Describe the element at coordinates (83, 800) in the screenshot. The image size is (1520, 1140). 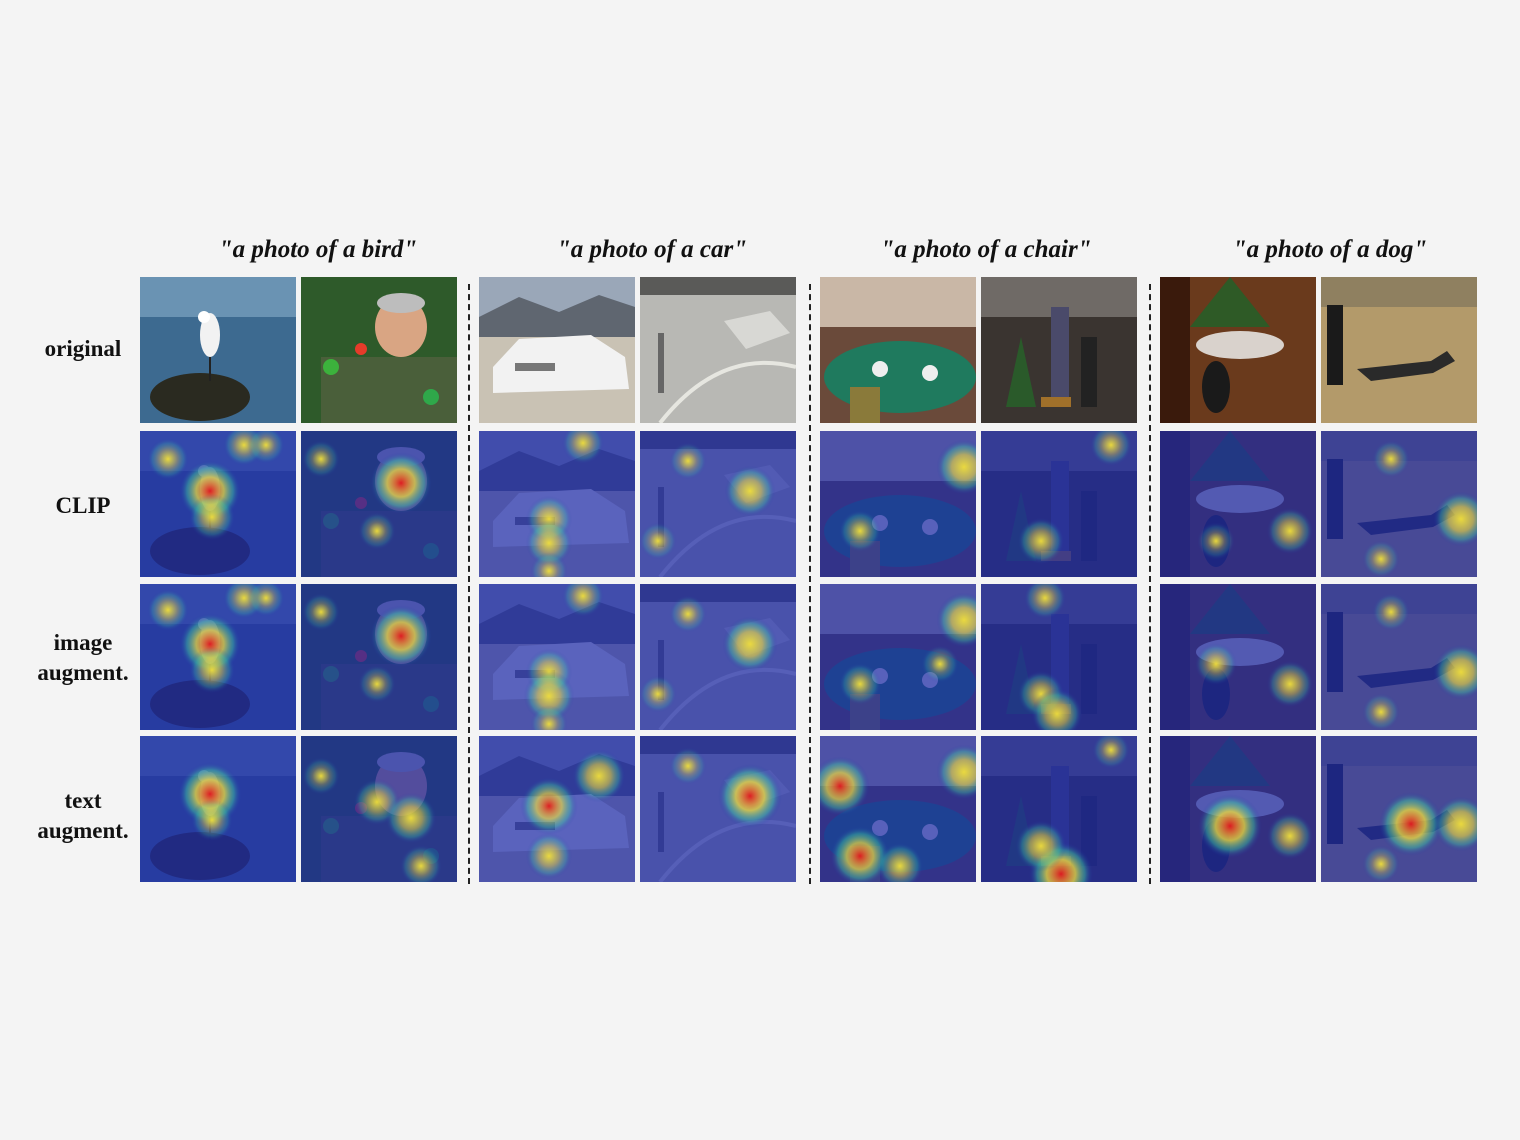
I see `row-label-line: text` at that location.